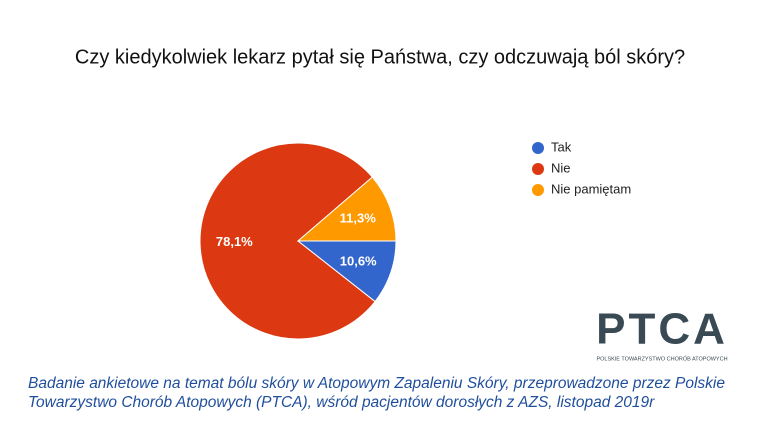 The height and width of the screenshot is (427, 776). What do you see at coordinates (661, 358) in the screenshot?
I see `logo-subtitle: POLSKIE TOWARZYSTWO CHORÓB ATOPOWYCH` at bounding box center [661, 358].